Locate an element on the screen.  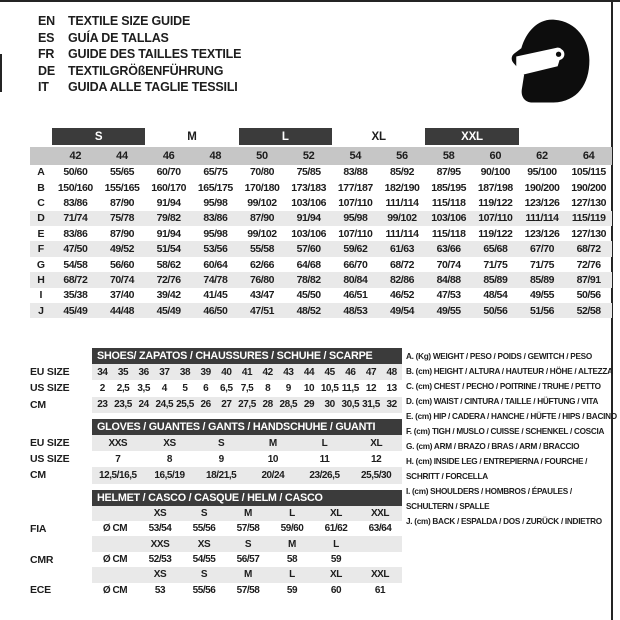
size-cell: 42 is located at coordinates (267, 372).